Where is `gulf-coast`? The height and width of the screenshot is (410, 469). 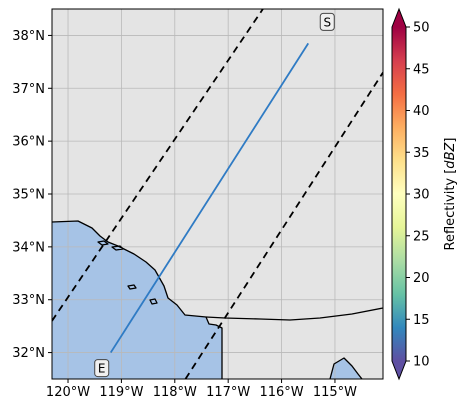 gulf-coast is located at coordinates (346, 368).